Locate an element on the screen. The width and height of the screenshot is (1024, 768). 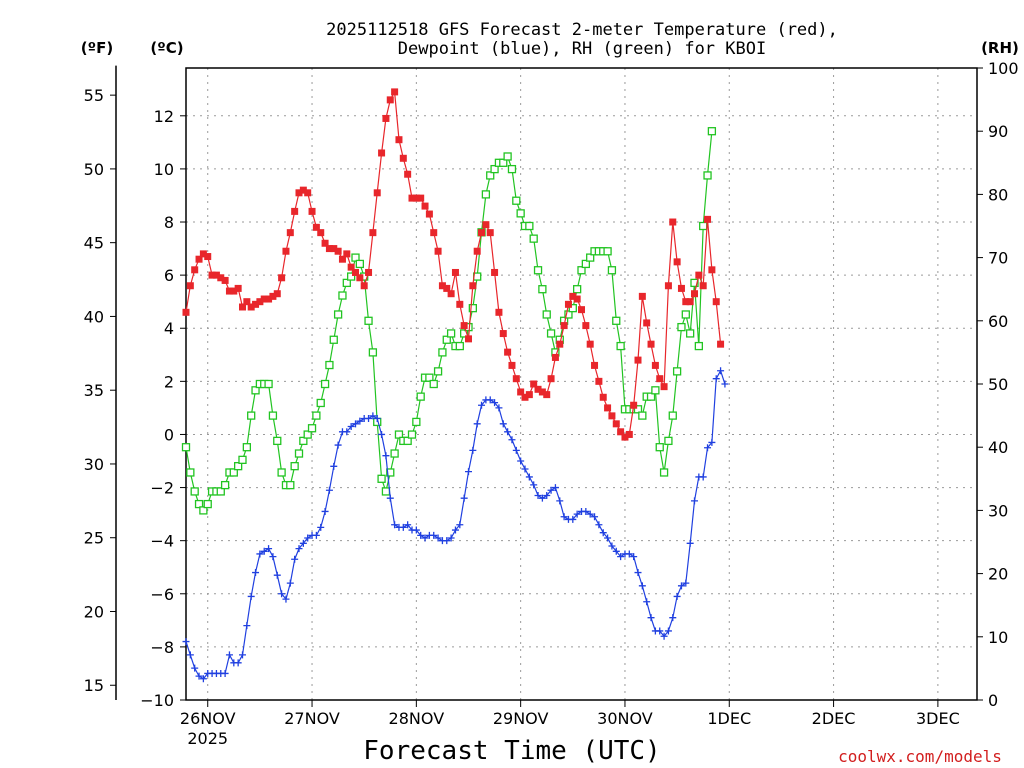
rh-tick-label: 80 is located at coordinates (998, 194).